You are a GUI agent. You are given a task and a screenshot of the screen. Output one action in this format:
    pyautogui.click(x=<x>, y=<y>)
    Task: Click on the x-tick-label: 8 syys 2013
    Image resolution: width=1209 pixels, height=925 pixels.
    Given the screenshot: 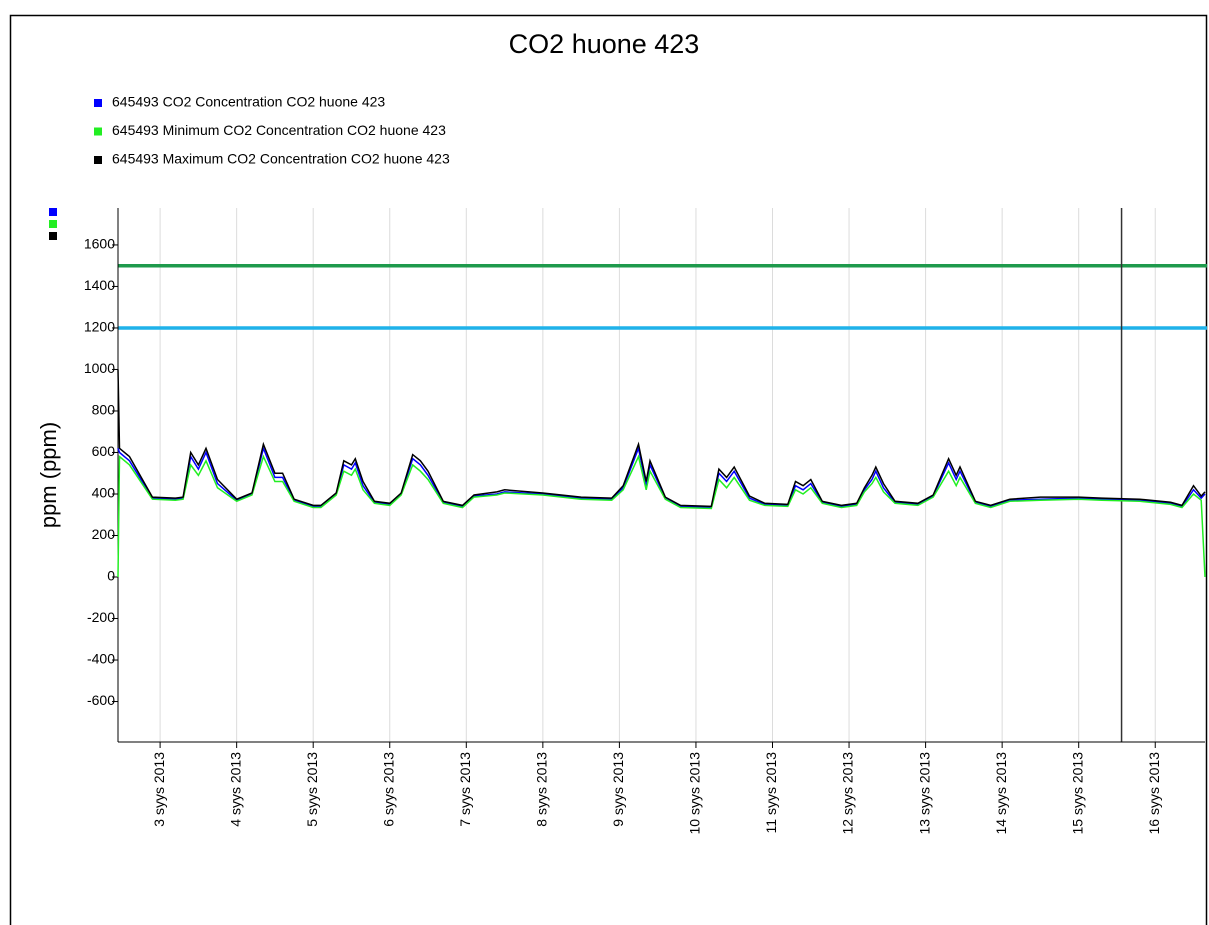 What is the action you would take?
    pyautogui.click(x=542, y=789)
    